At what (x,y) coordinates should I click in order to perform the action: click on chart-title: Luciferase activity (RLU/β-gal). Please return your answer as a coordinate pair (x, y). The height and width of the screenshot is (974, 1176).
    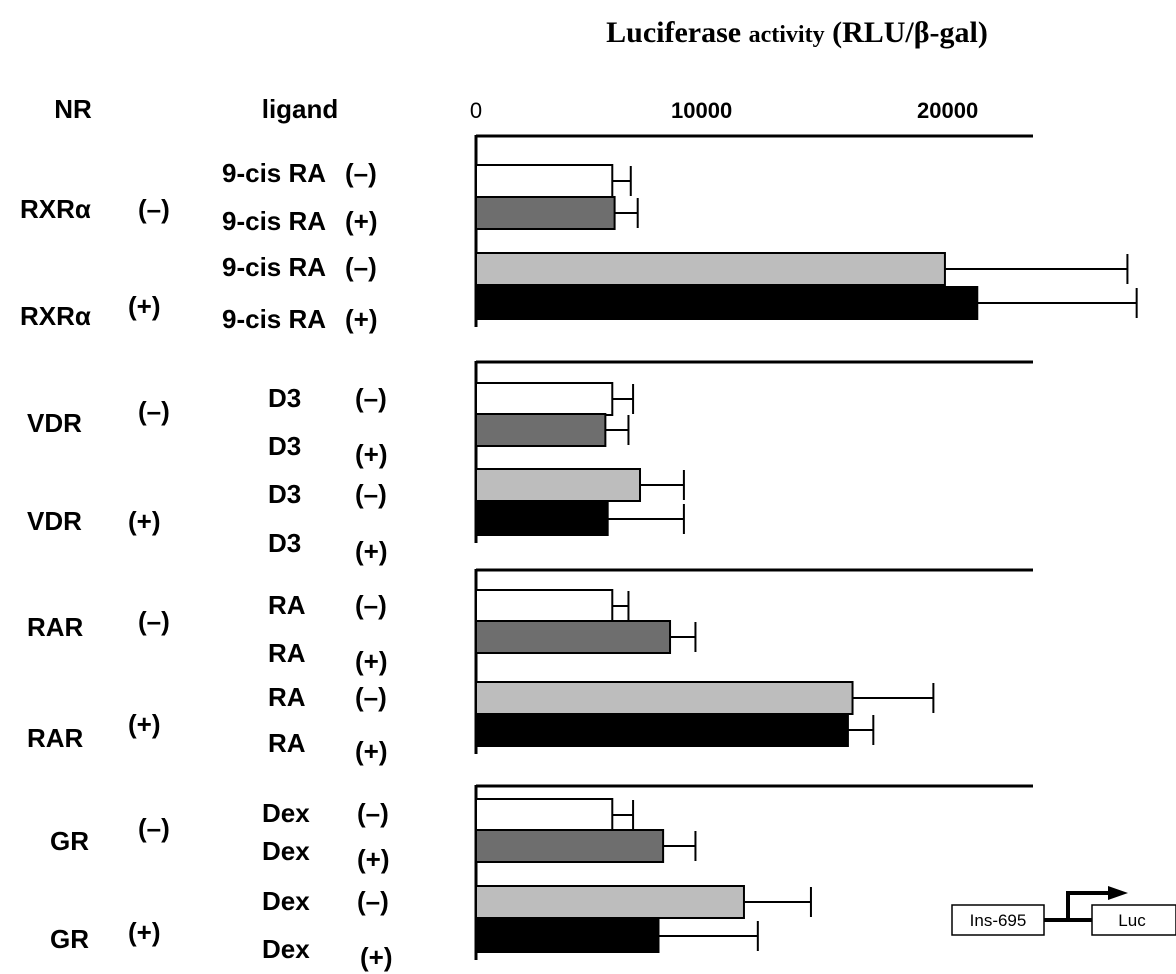
    Looking at the image, I should click on (797, 32).